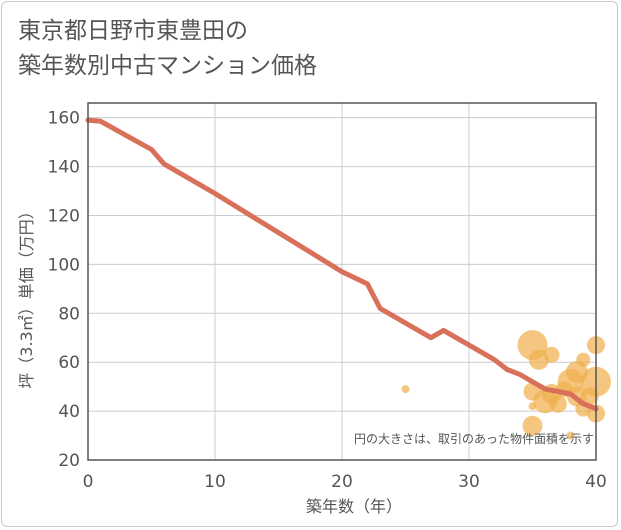  Describe the element at coordinates (469, 482) in the screenshot. I see `x-tick-30: 30` at that location.